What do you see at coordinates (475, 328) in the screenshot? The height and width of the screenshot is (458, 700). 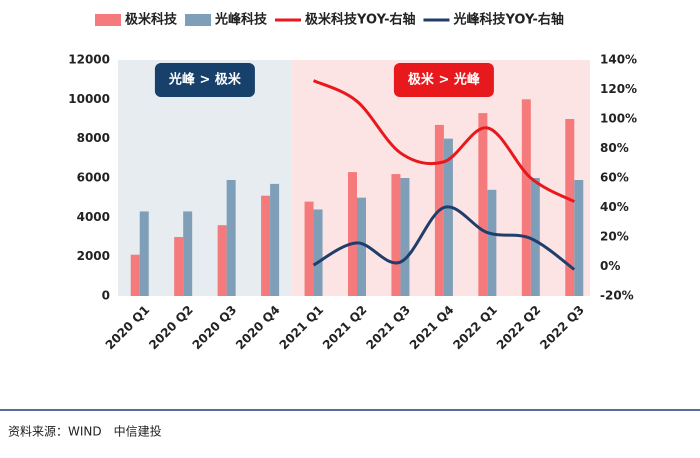 I see `x-tick-label: 2022 Q1` at bounding box center [475, 328].